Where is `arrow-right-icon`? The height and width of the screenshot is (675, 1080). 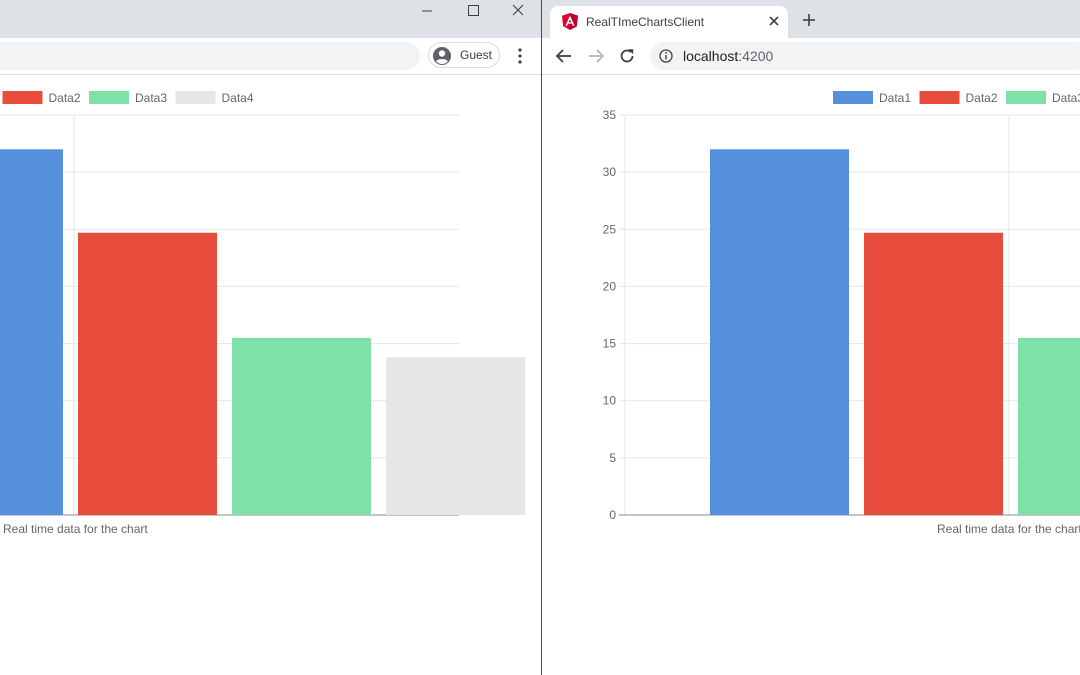 arrow-right-icon is located at coordinates (596, 56).